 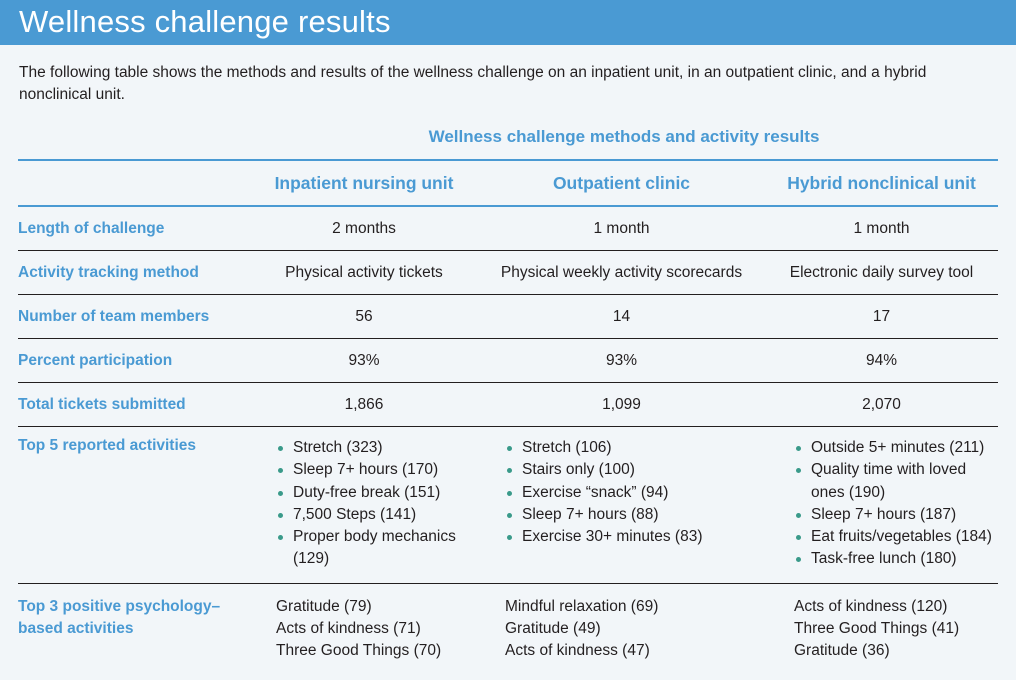 I want to click on list-item: Exercise 30+ minutes (83), so click(x=635, y=537).